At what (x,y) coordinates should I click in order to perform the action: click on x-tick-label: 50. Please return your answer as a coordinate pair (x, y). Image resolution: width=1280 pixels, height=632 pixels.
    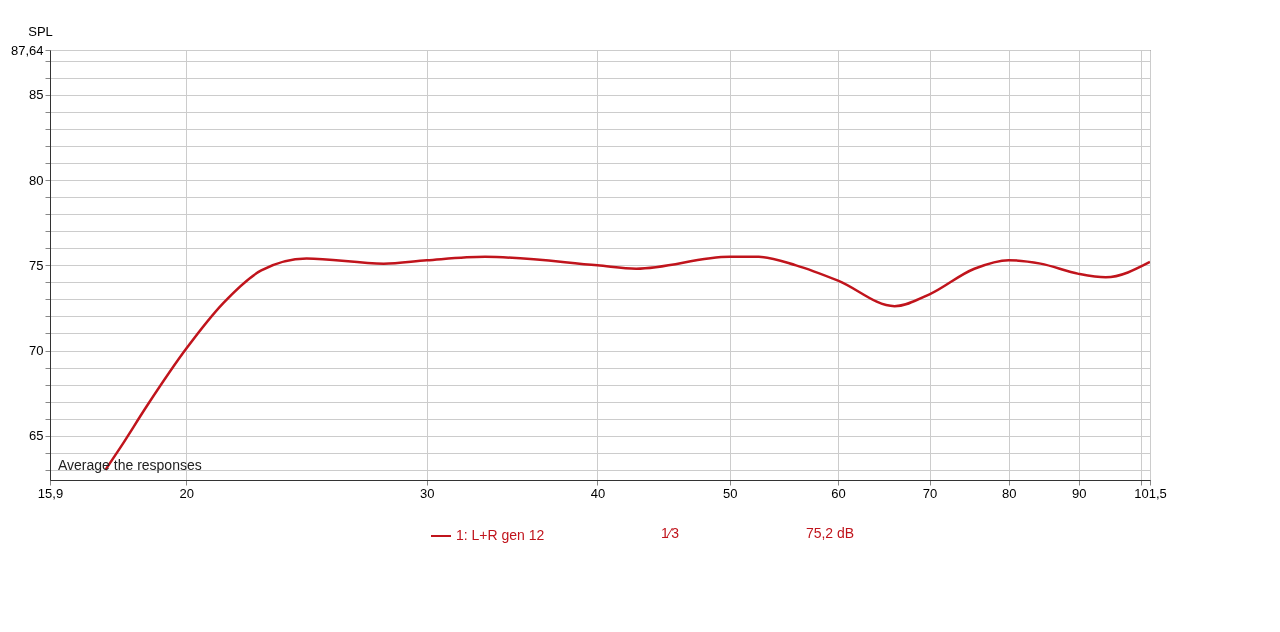
    Looking at the image, I should click on (730, 493).